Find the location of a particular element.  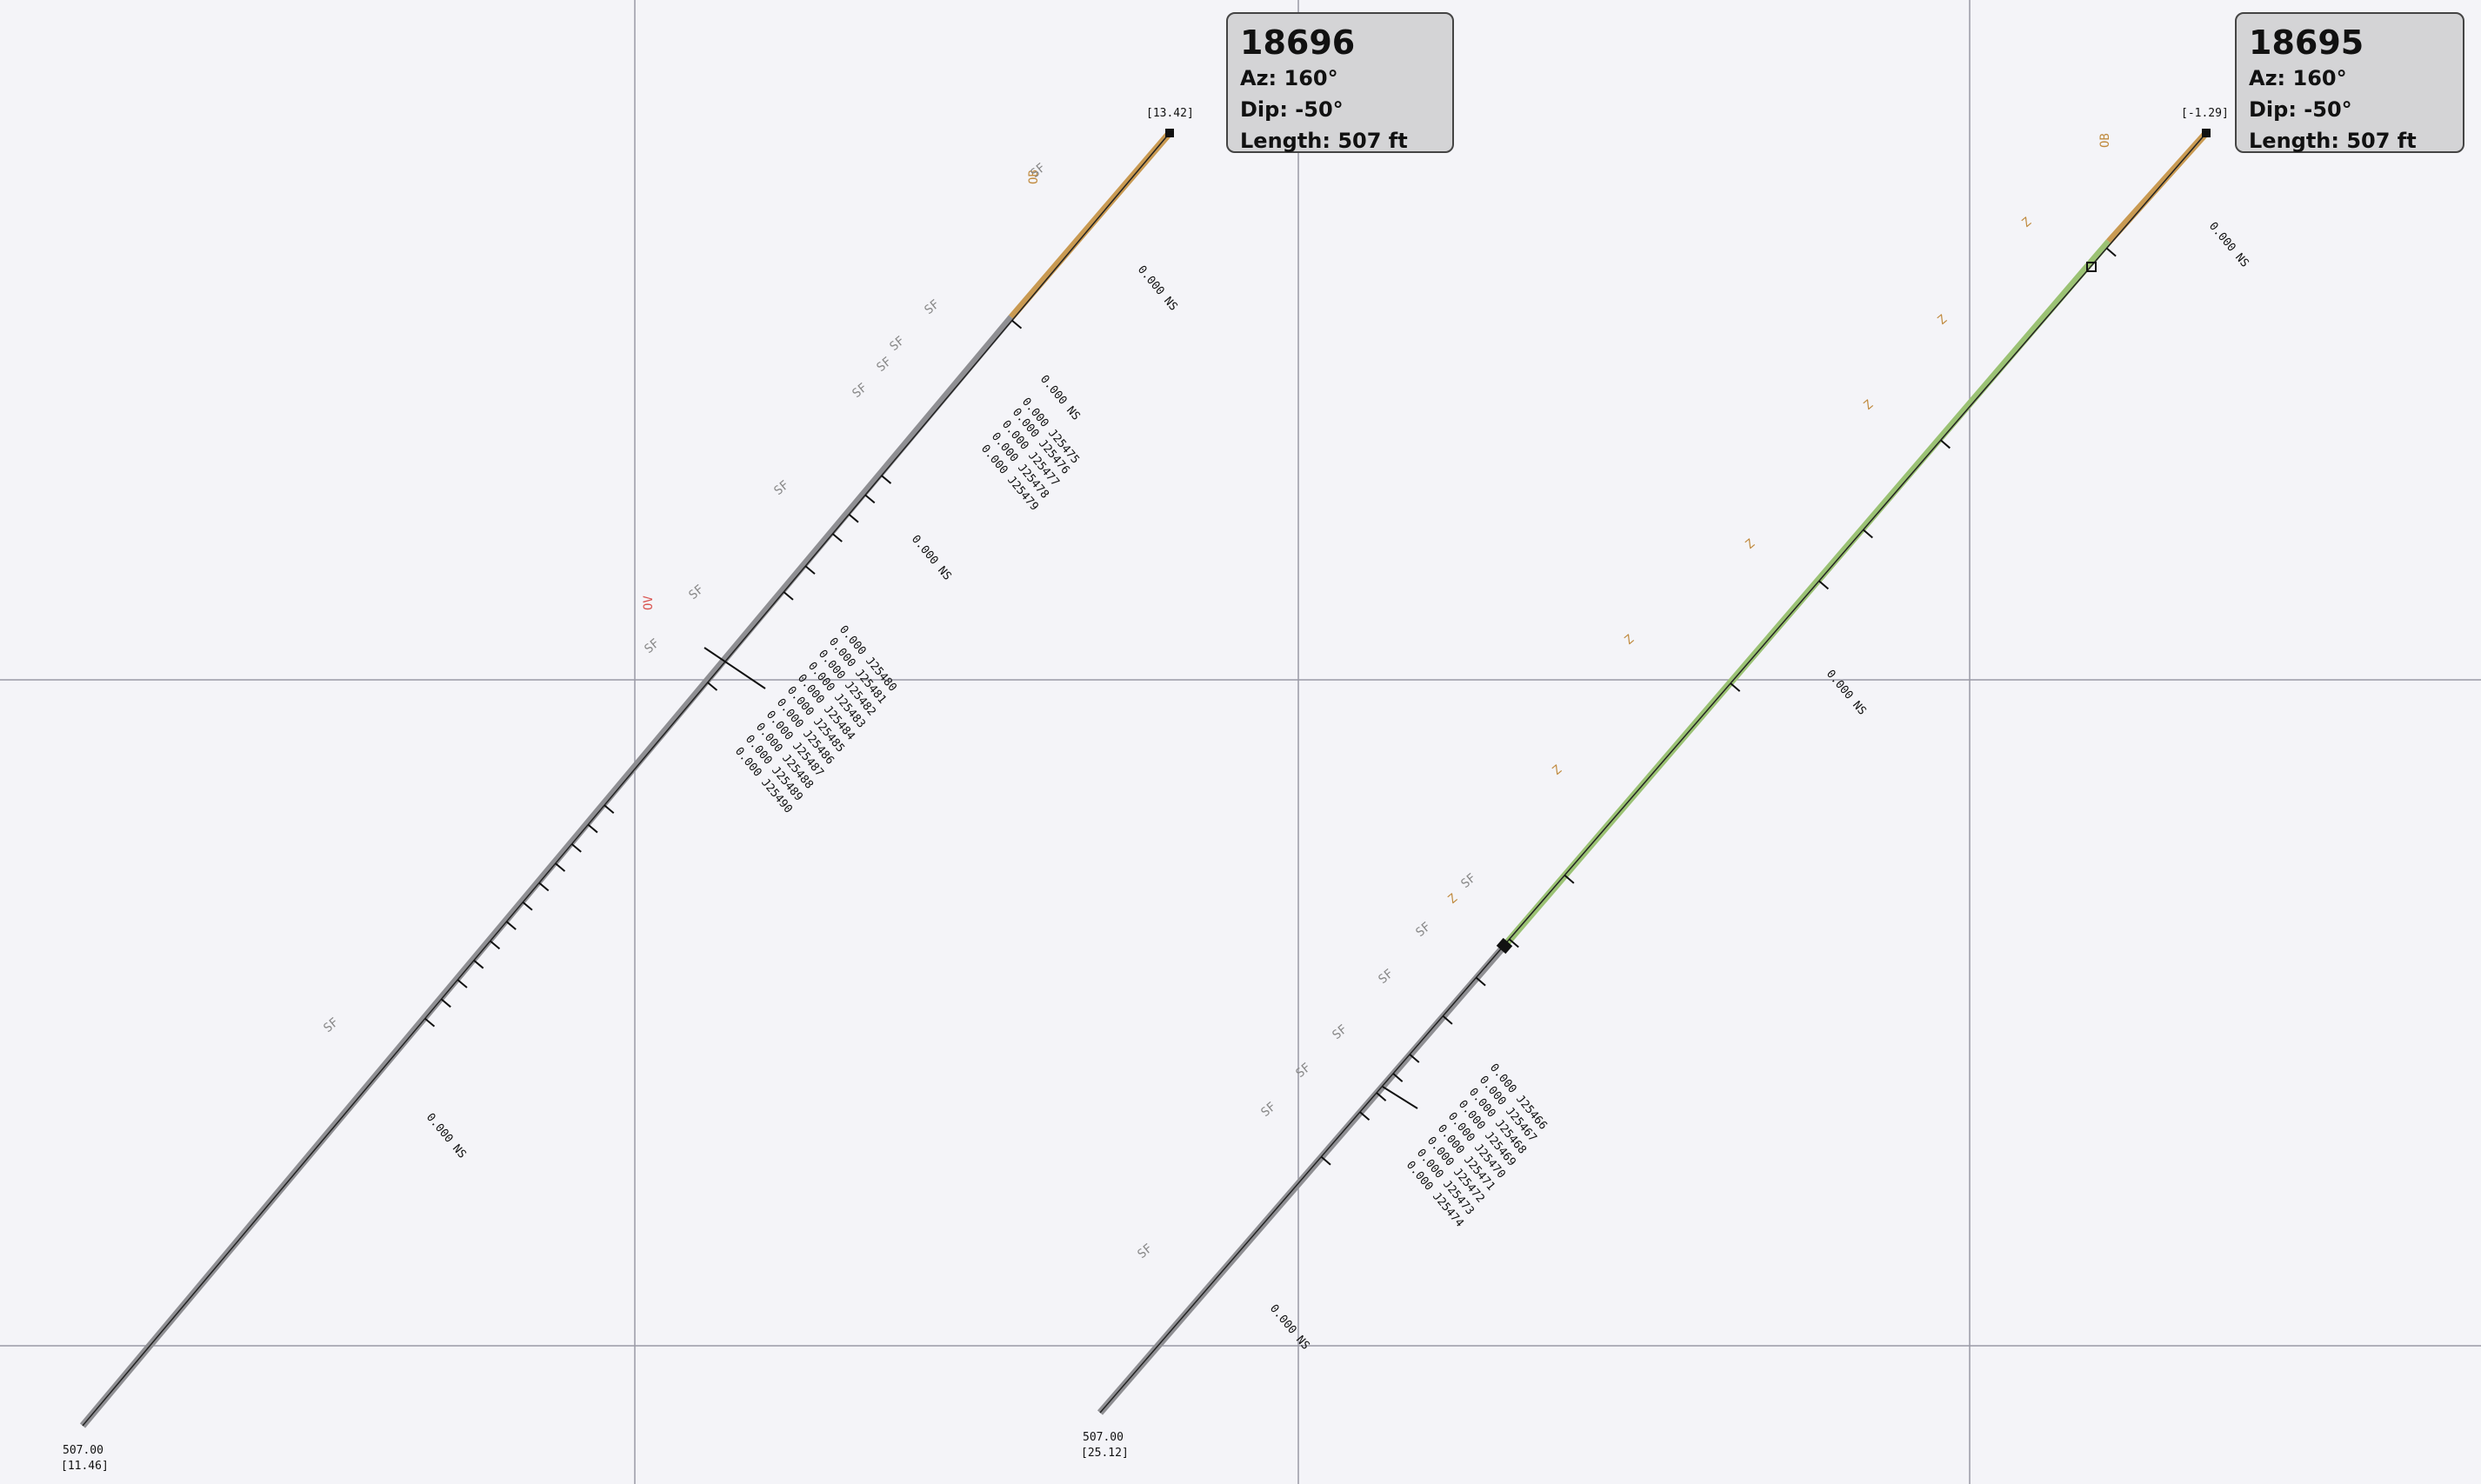

survey-marker is located at coordinates (2091, 267).